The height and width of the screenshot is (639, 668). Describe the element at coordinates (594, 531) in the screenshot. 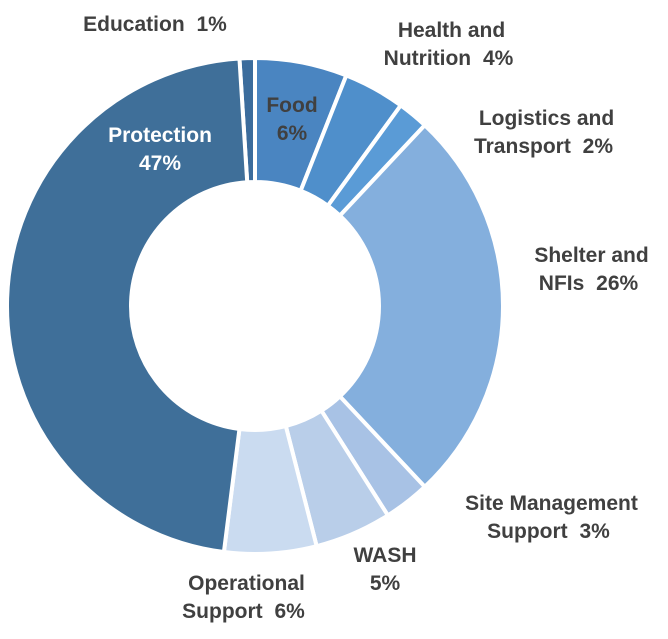

I see `value-label: 3%` at that location.